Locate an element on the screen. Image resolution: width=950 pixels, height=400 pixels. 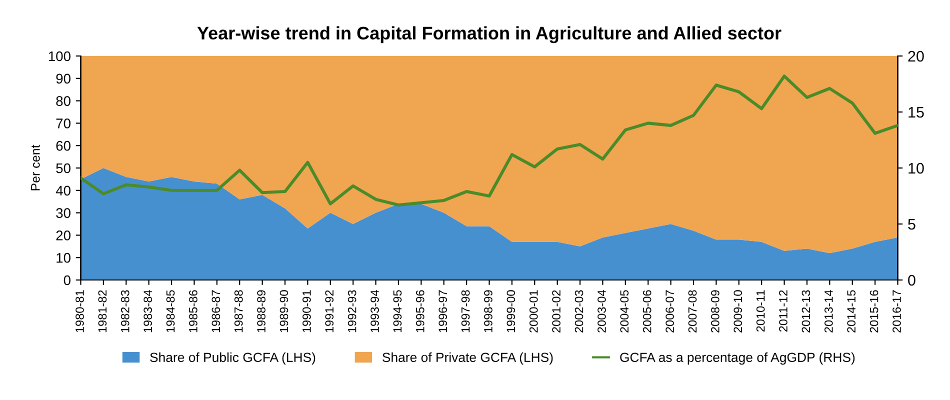
x-tick-label: 1984-85 is located at coordinates (170, 311).